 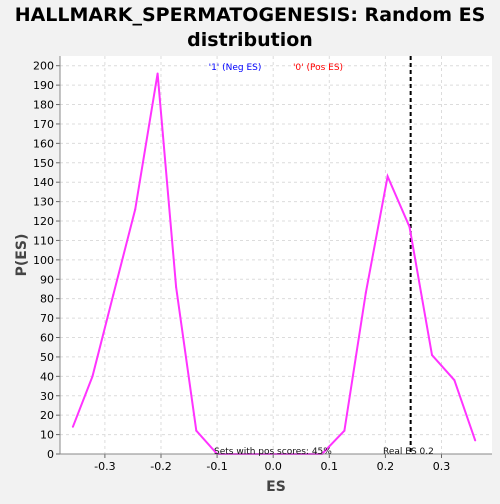 What do you see at coordinates (250, 40) in the screenshot?
I see `chart-title-line-2: distribution` at bounding box center [250, 40].